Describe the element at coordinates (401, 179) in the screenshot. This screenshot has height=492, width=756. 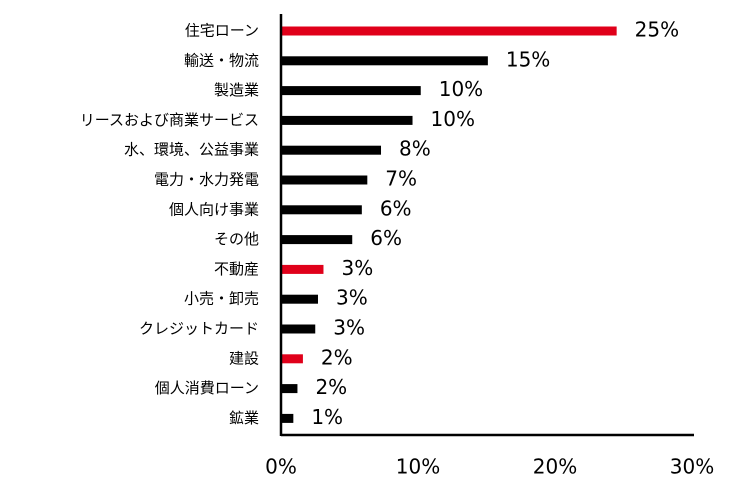
I see `value-label-5: 7%` at that location.